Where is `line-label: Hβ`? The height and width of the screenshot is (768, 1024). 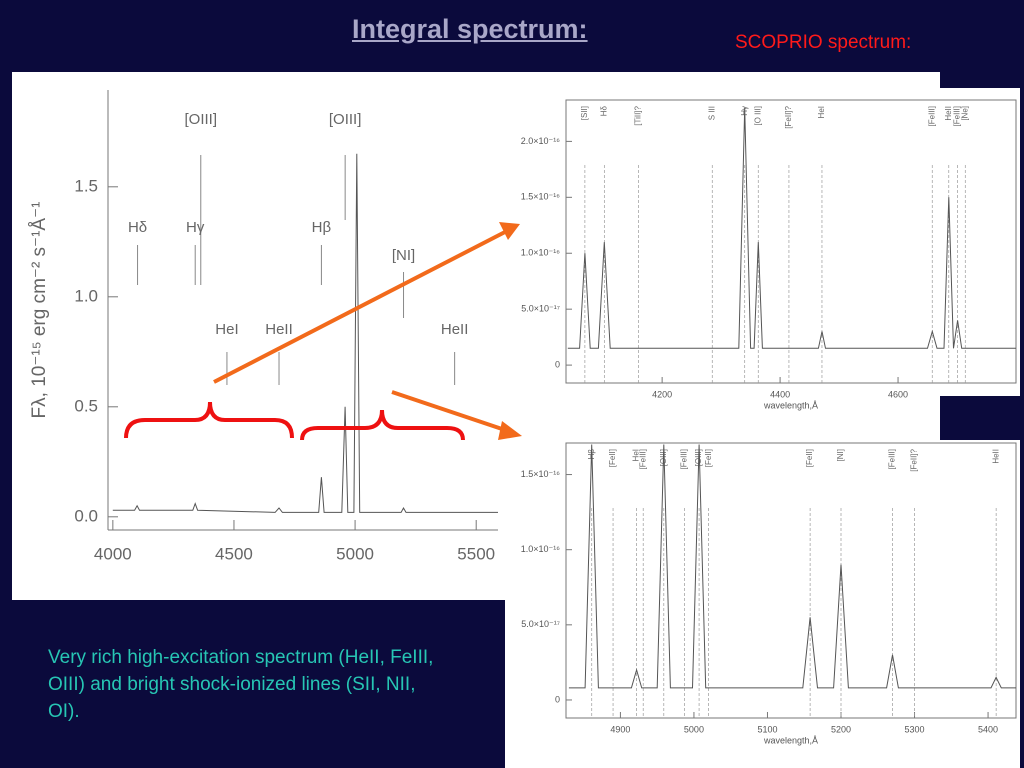 line-label: Hβ is located at coordinates (322, 227).